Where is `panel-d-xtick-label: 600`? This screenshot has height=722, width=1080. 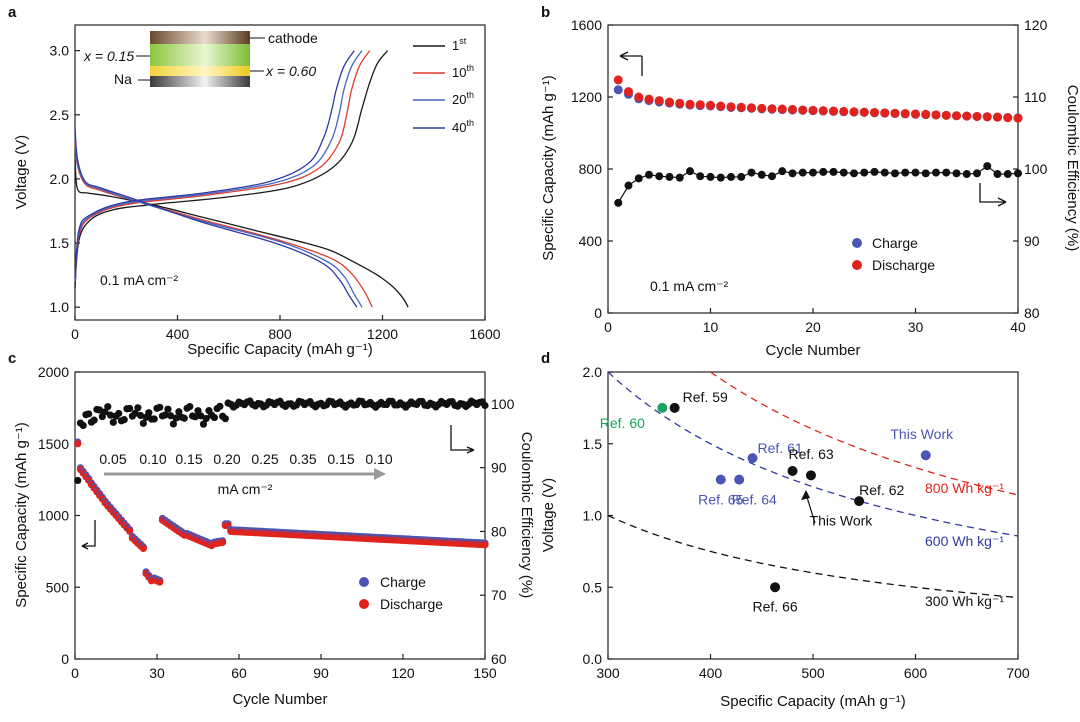 panel-d-xtick-label: 600 is located at coordinates (916, 673).